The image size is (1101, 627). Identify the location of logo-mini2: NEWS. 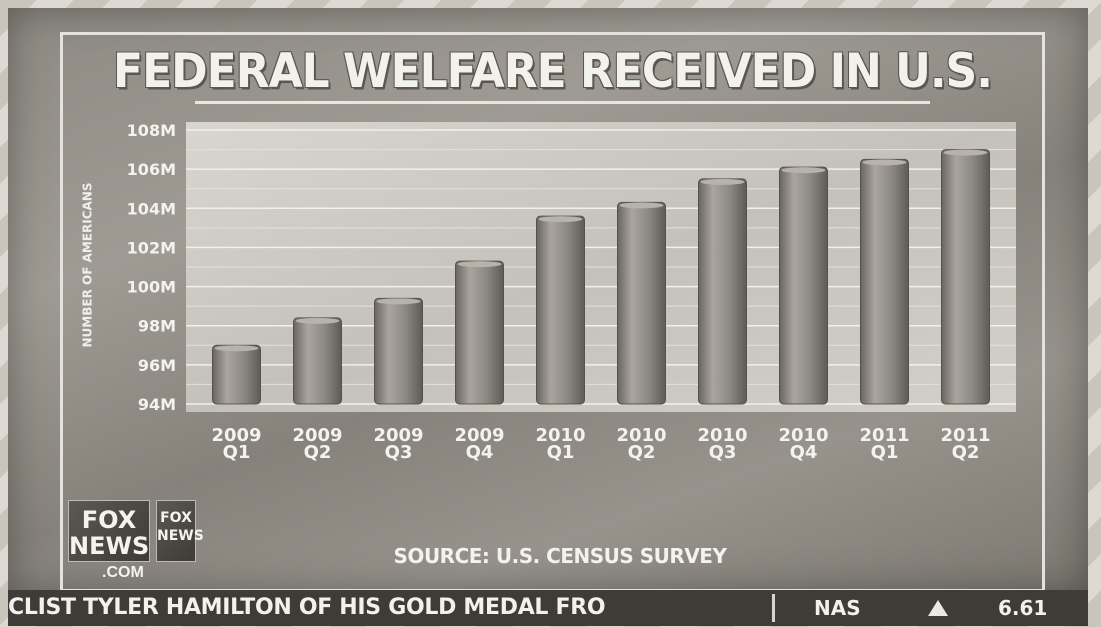
(180, 536).